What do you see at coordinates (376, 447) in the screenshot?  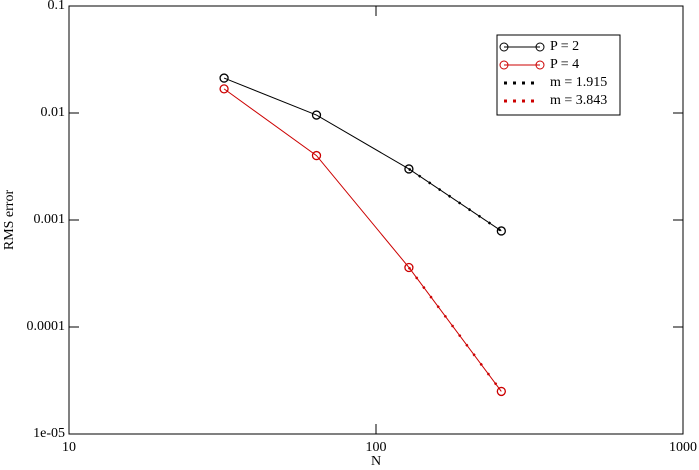 I see `x-tick-label: 100` at bounding box center [376, 447].